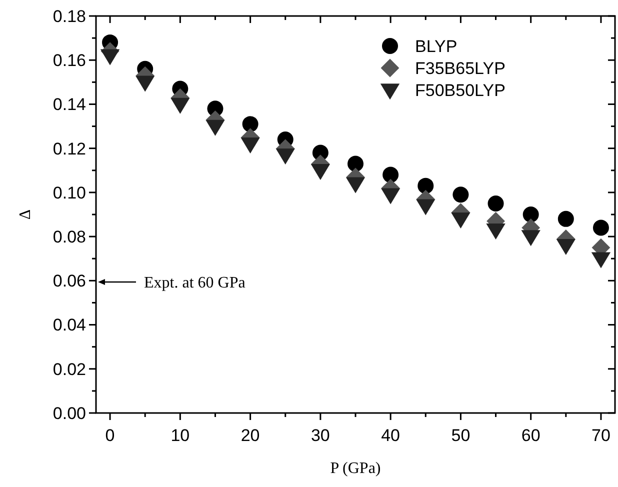 The width and height of the screenshot is (618, 487). What do you see at coordinates (69, 192) in the screenshot?
I see `y-tick-label: 0.10` at bounding box center [69, 192].